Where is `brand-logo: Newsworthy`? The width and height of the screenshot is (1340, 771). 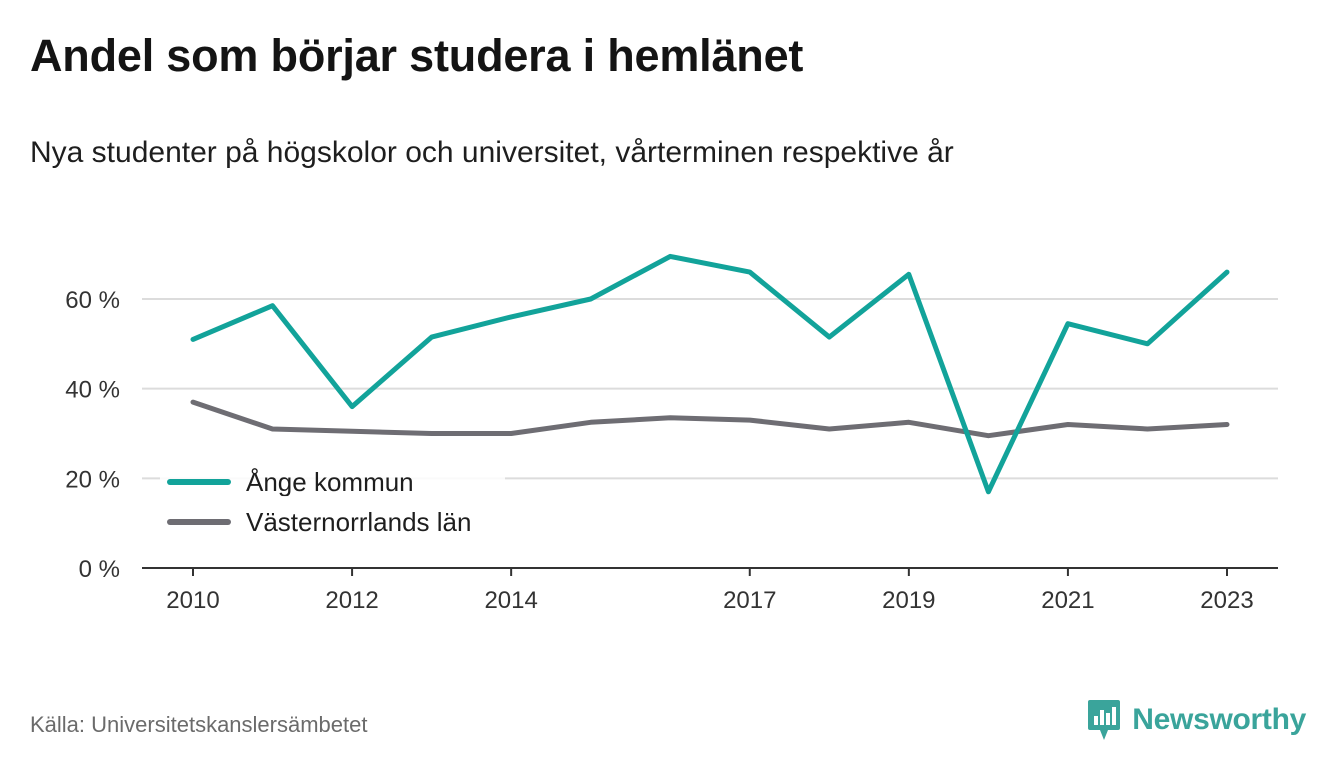
brand-logo: Newsworthy is located at coordinates (1196, 720).